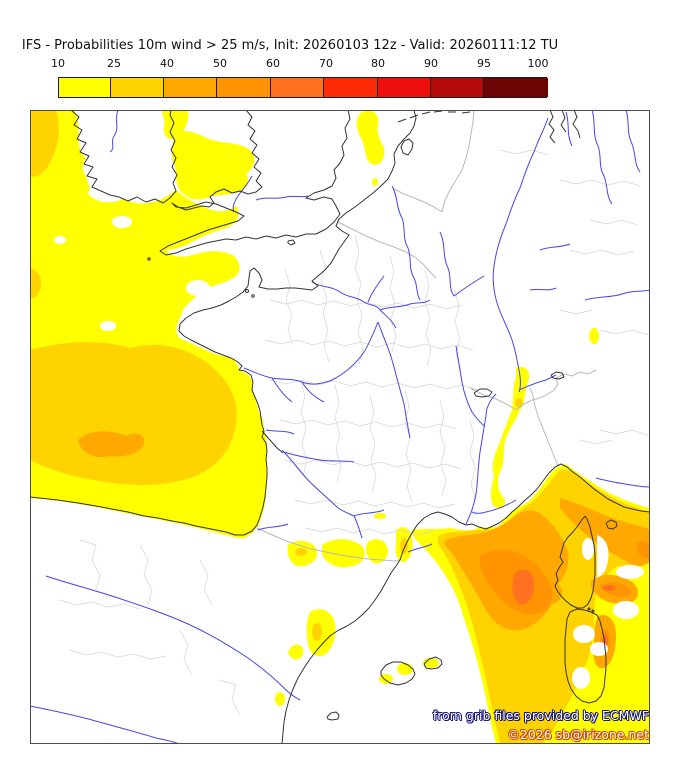 This screenshot has height=758, width=680. Describe the element at coordinates (611, 524) in the screenshot. I see `coast-elba` at that location.